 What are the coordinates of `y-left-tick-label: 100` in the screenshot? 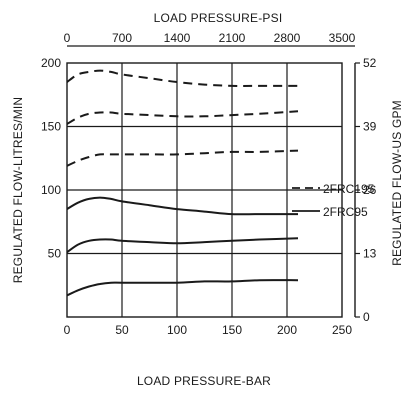 It's located at (51, 190).